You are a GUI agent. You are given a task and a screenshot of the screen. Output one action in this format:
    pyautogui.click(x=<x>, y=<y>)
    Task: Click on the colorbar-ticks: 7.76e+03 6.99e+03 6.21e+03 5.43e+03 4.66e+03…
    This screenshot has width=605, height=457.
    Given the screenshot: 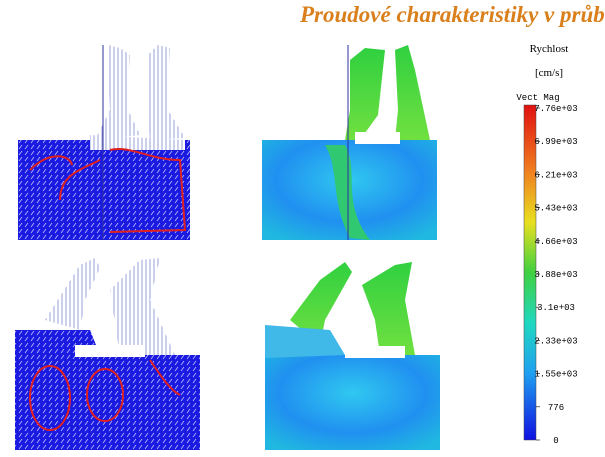 What is the action you would take?
    pyautogui.click(x=555, y=275)
    